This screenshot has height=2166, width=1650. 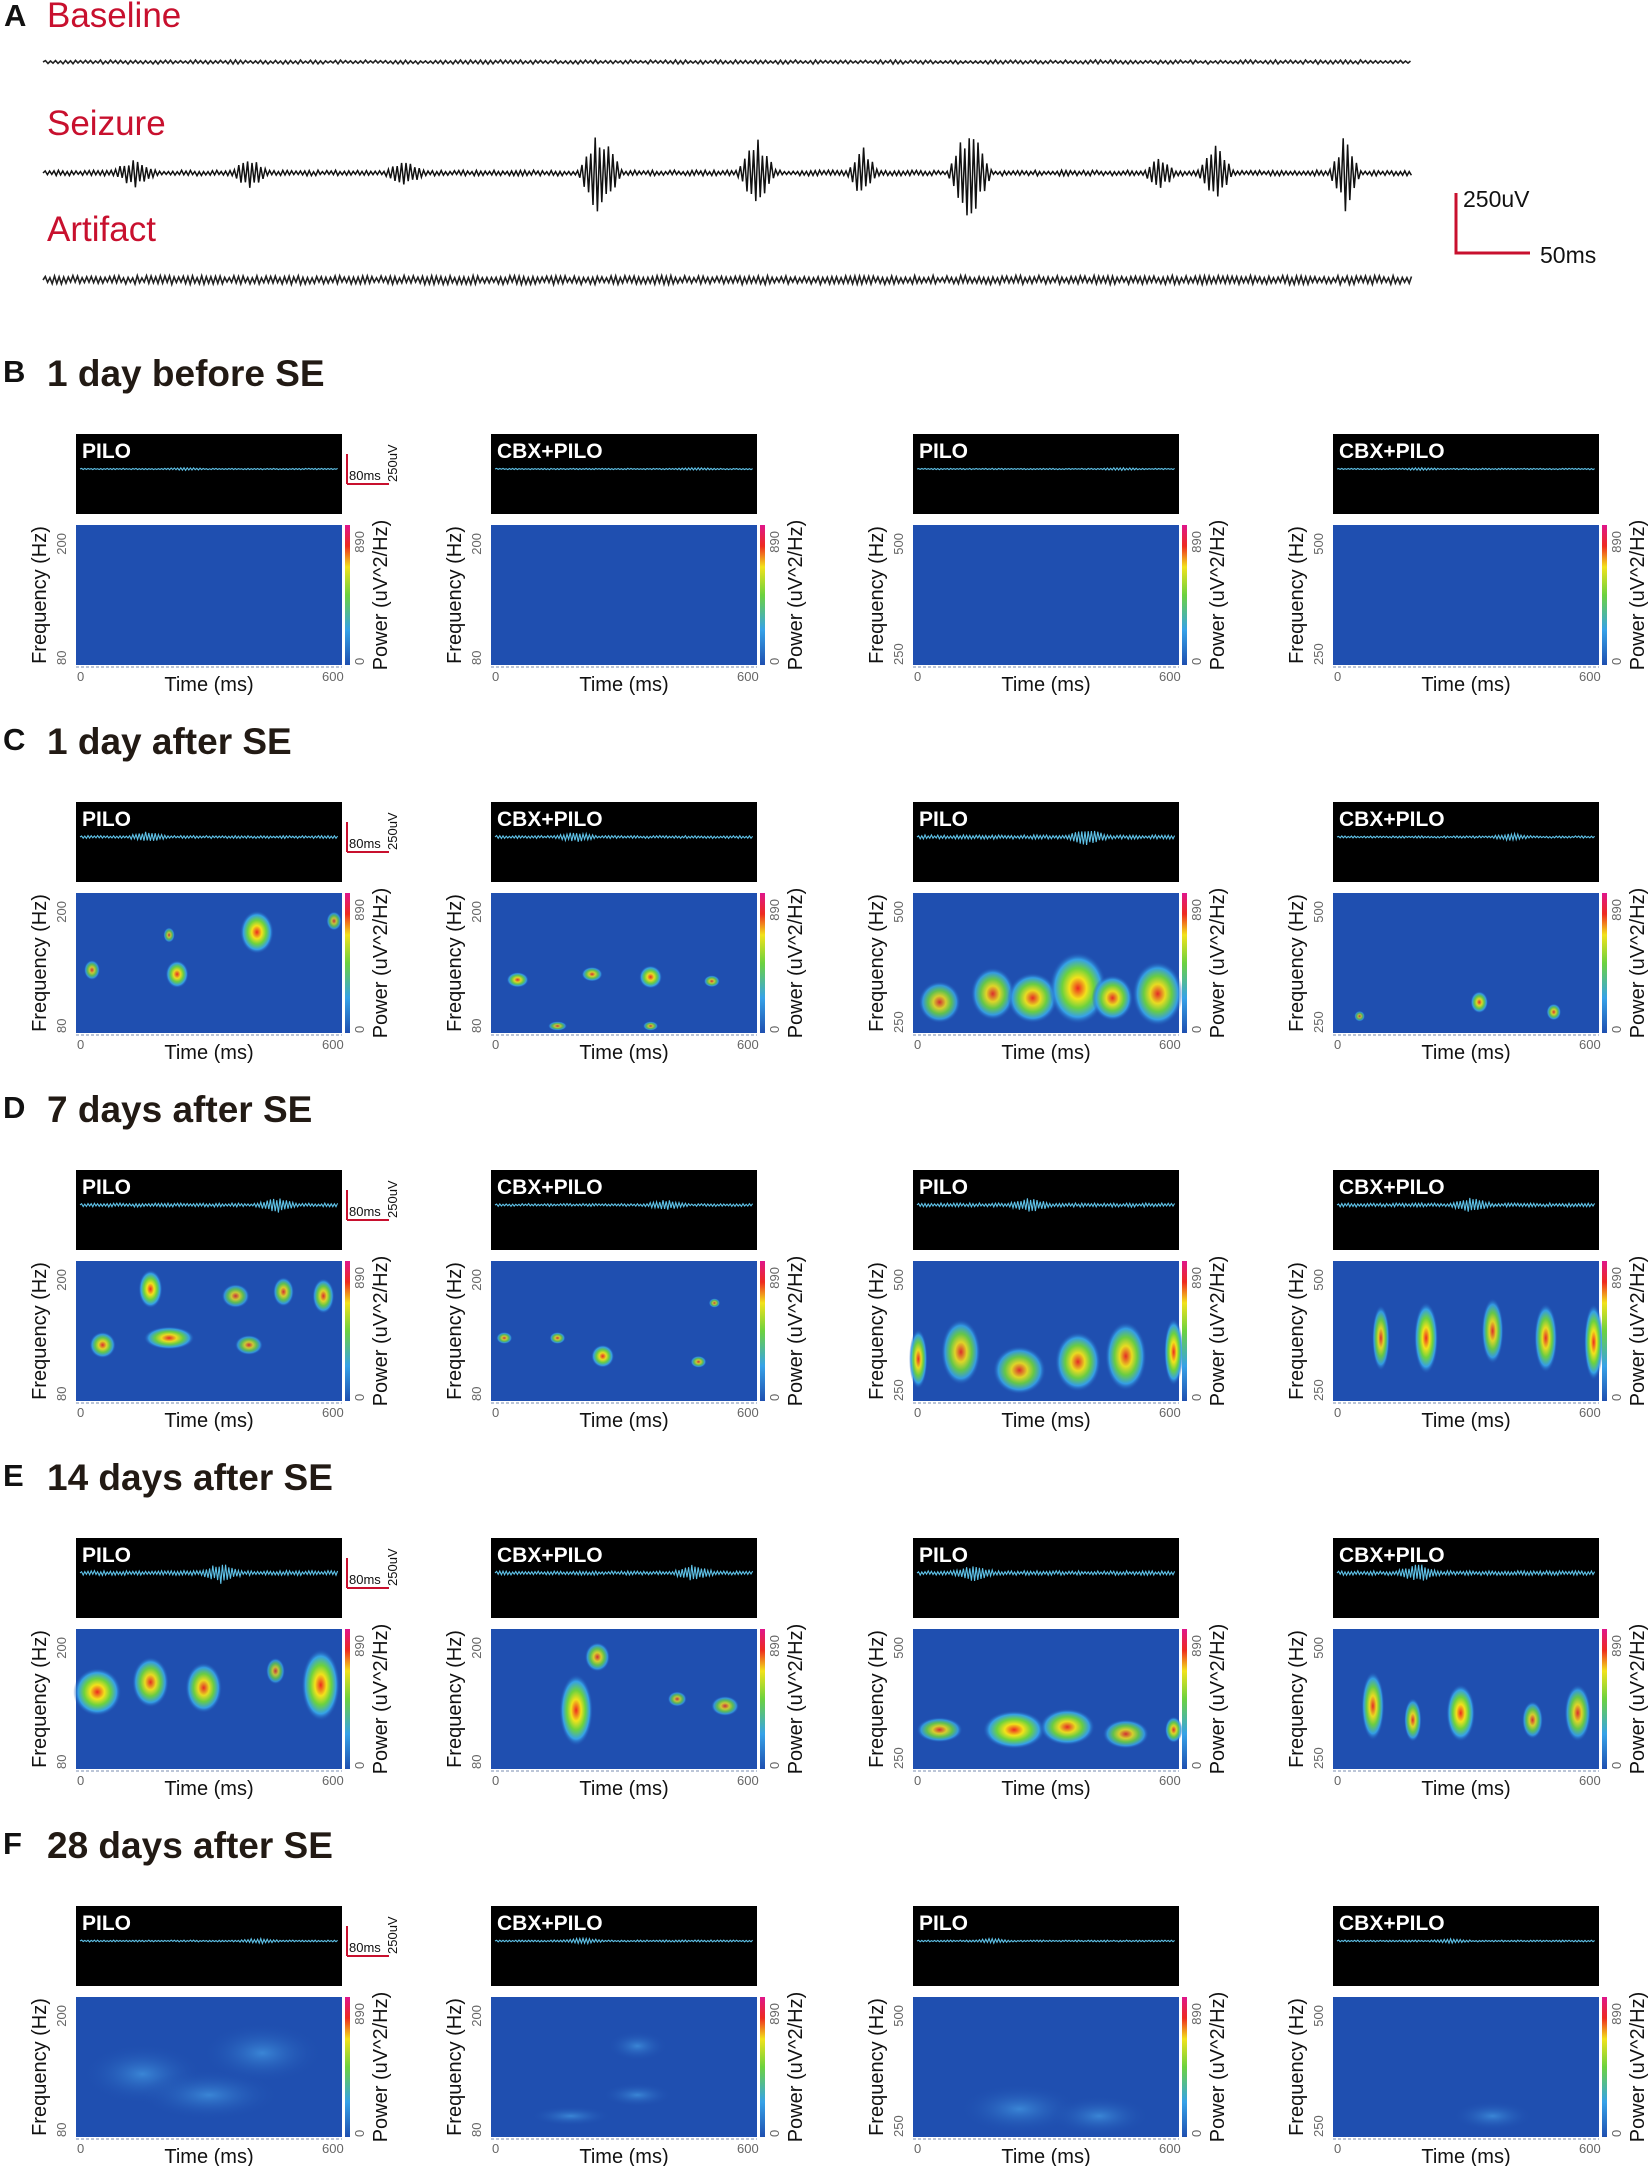 I want to click on panel-title-d: 7 days after SE, so click(x=179, y=1109).